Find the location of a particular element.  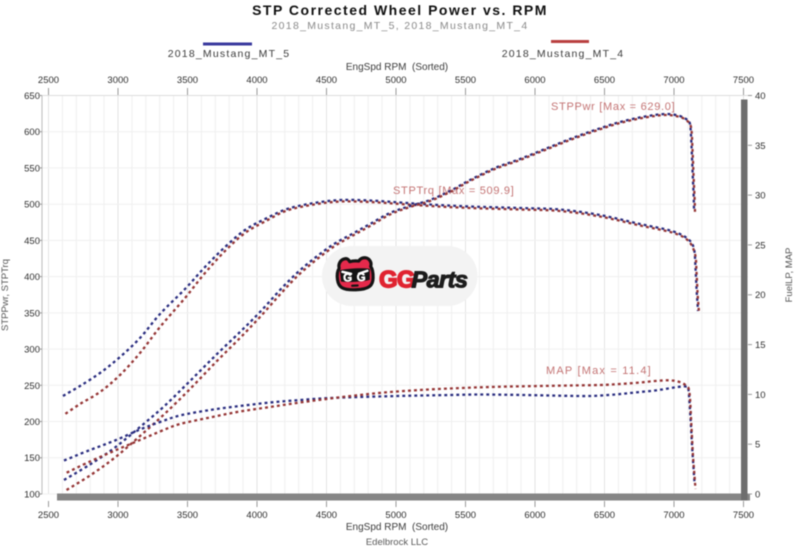

svg-text: 350 is located at coordinates (32, 313).